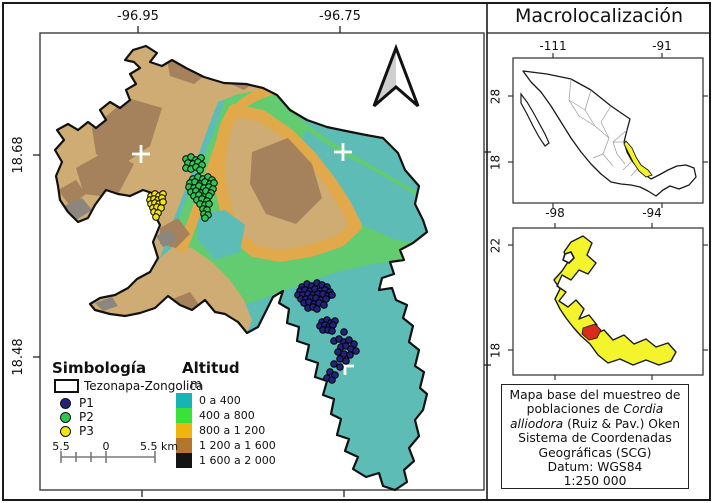  Describe the element at coordinates (603, 127) in the screenshot. I see `state-borders` at that location.